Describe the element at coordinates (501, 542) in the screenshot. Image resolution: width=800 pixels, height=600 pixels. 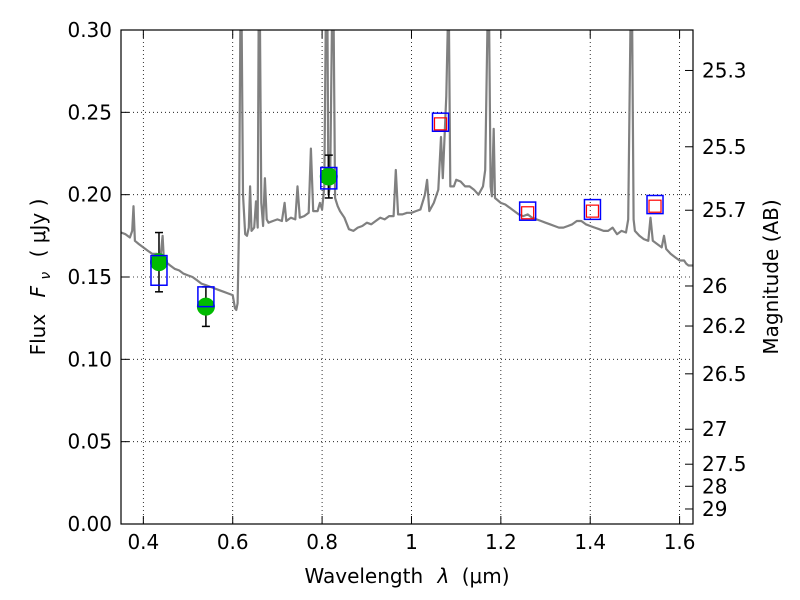
I see `x-tick-label: 1.2` at that location.